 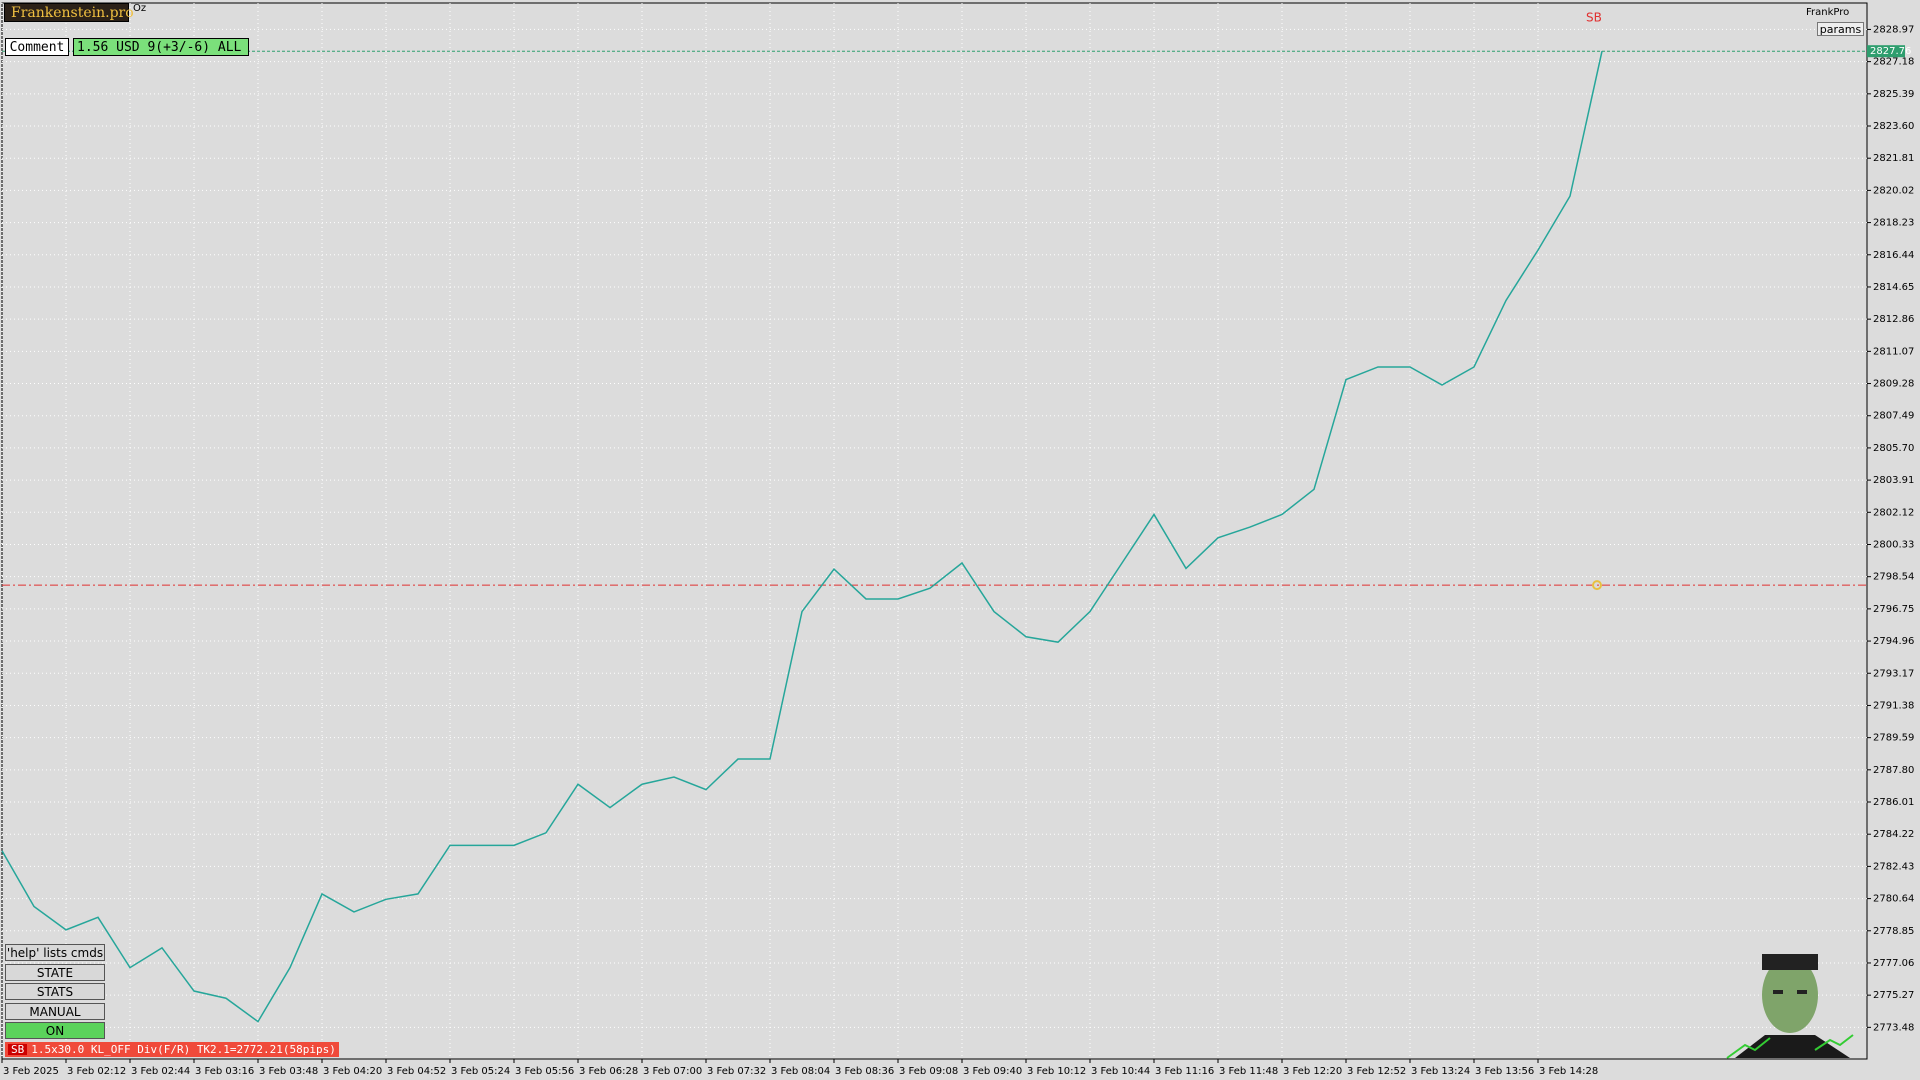 What do you see at coordinates (1893, 673) in the screenshot?
I see `y-tick-label: 2793.17` at bounding box center [1893, 673].